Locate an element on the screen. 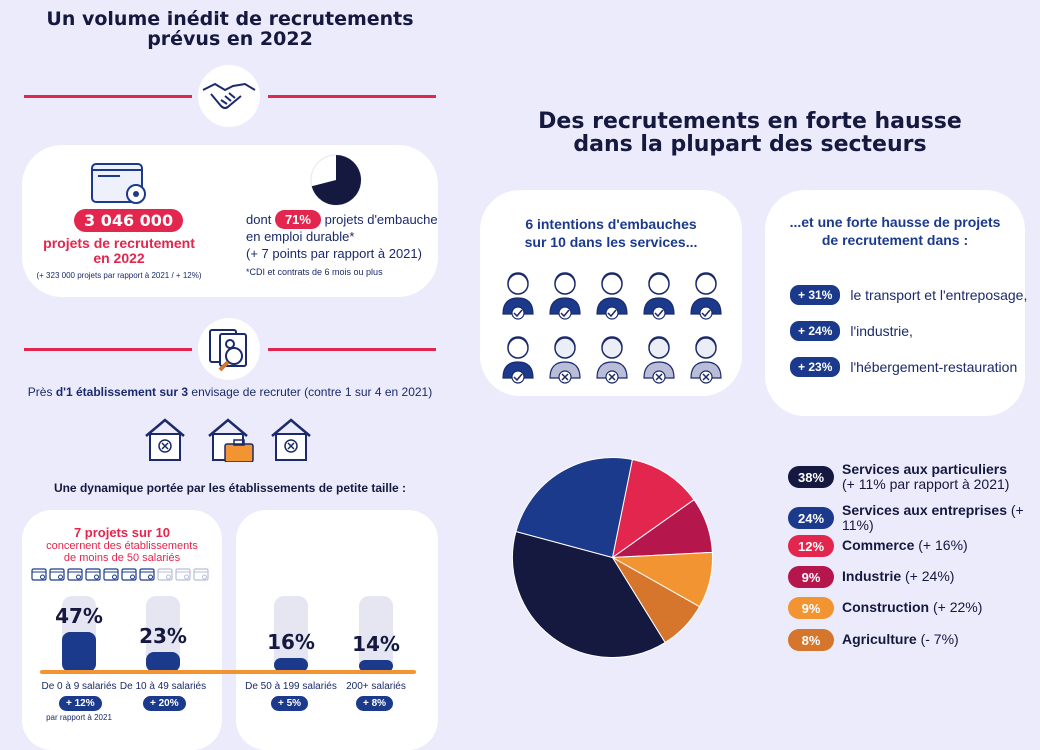 The height and width of the screenshot is (750, 1040). baseline is located at coordinates (228, 672).